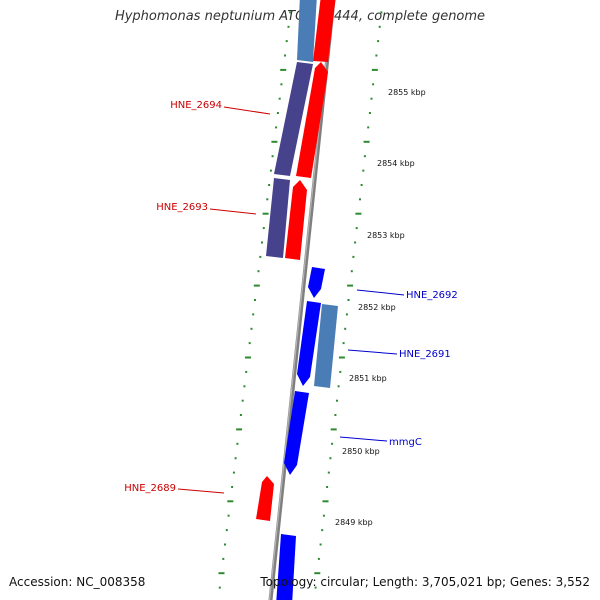 The image size is (600, 600). Describe the element at coordinates (182, 207) in the screenshot. I see `gene-label-HNE_2693: HNE_2693` at that location.